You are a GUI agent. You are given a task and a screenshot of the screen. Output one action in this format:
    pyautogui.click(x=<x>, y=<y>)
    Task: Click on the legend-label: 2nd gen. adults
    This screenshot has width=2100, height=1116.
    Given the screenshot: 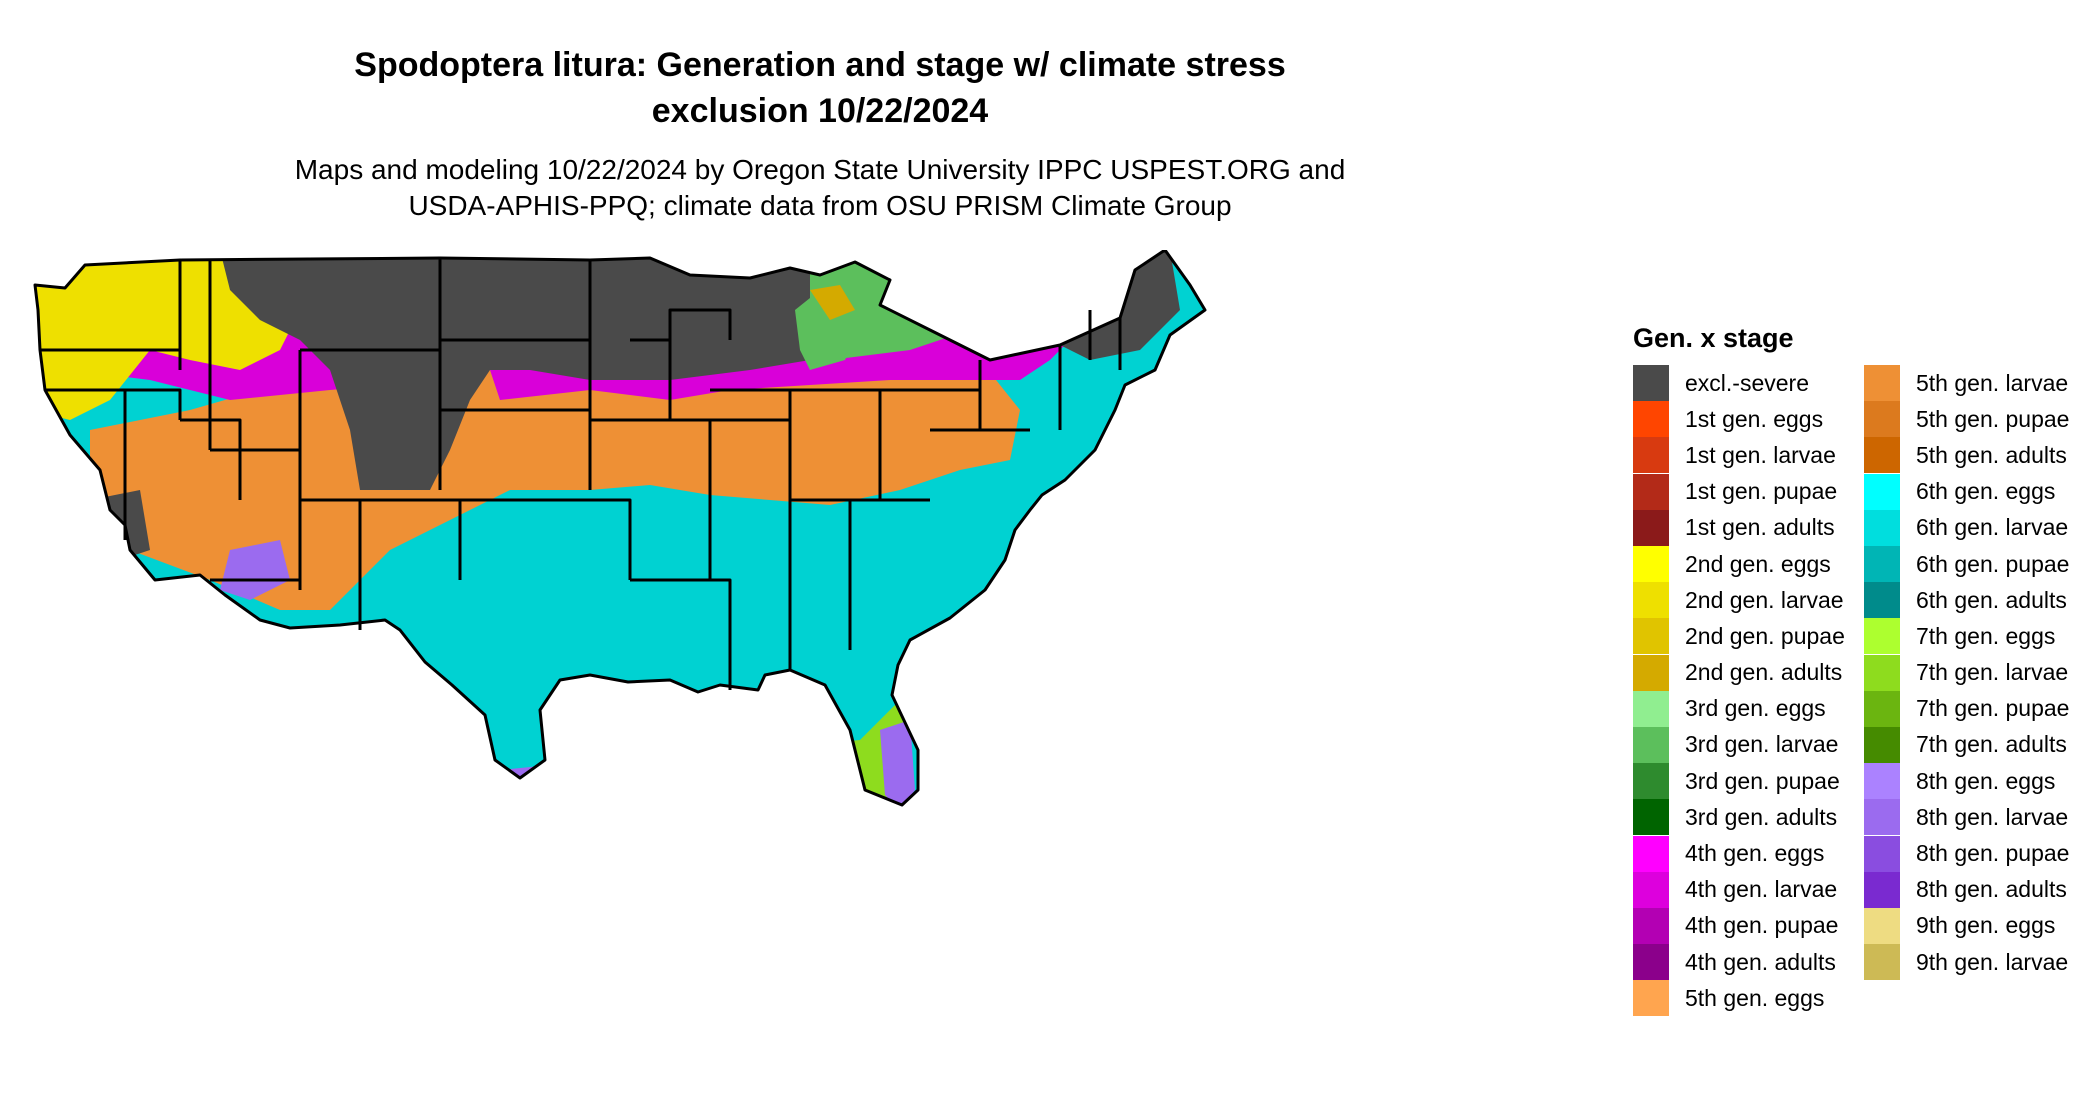 What is the action you would take?
    pyautogui.click(x=1764, y=672)
    